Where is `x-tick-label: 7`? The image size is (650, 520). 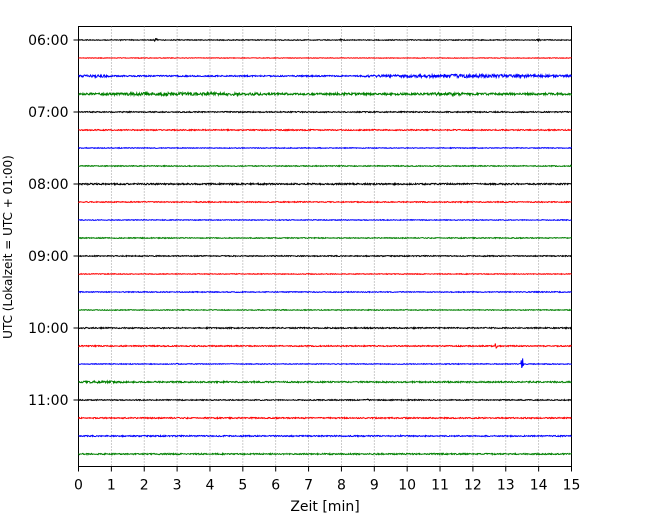
x-tick-label: 7 is located at coordinates (308, 486).